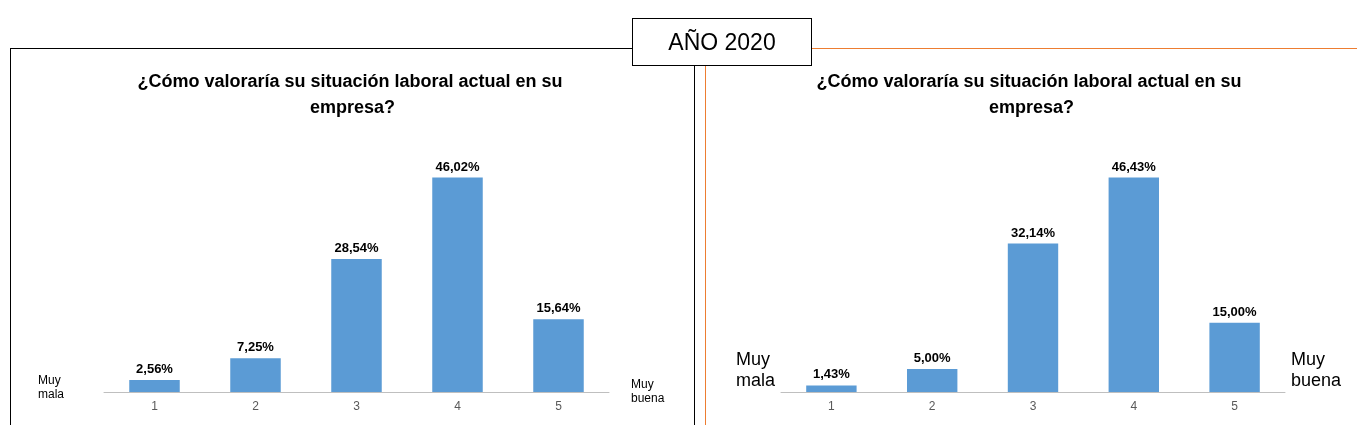  What do you see at coordinates (932, 357) in the screenshot?
I see `data-label: 5,00%` at bounding box center [932, 357].